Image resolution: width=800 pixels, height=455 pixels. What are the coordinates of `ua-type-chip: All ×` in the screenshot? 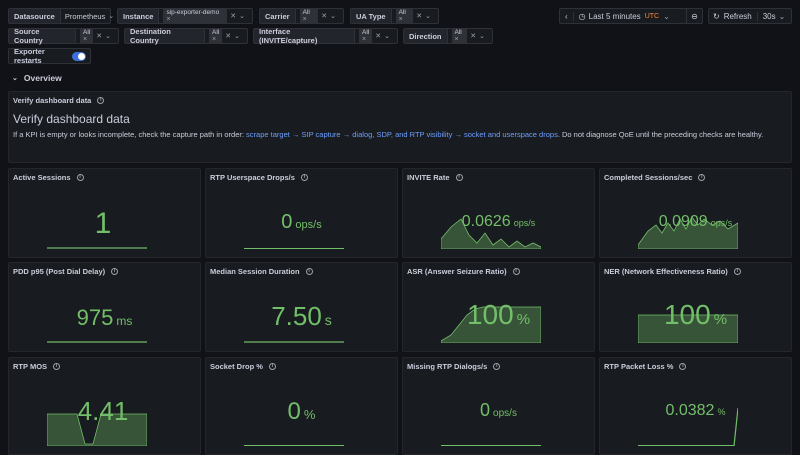 It's located at (404, 16).